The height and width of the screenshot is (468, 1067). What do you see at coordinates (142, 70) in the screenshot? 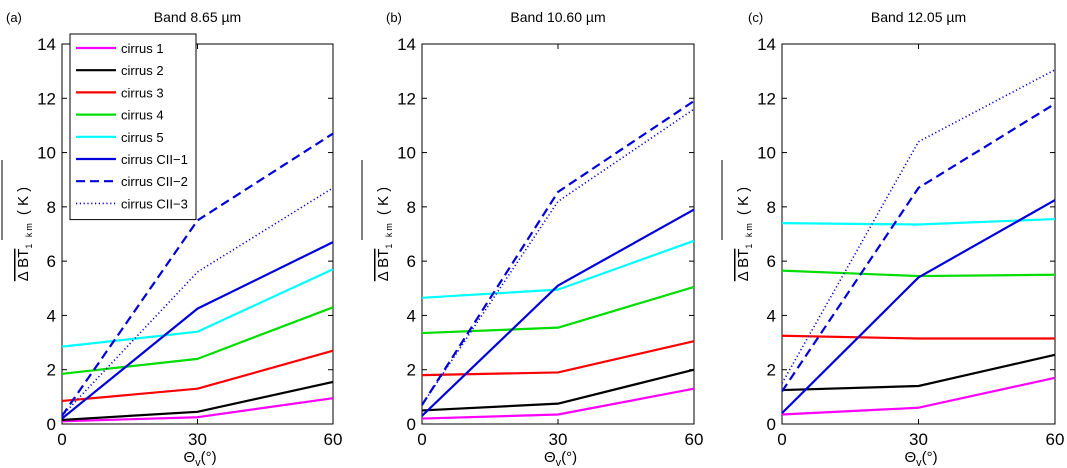
I see `legend-label-1: cirrus 2` at bounding box center [142, 70].